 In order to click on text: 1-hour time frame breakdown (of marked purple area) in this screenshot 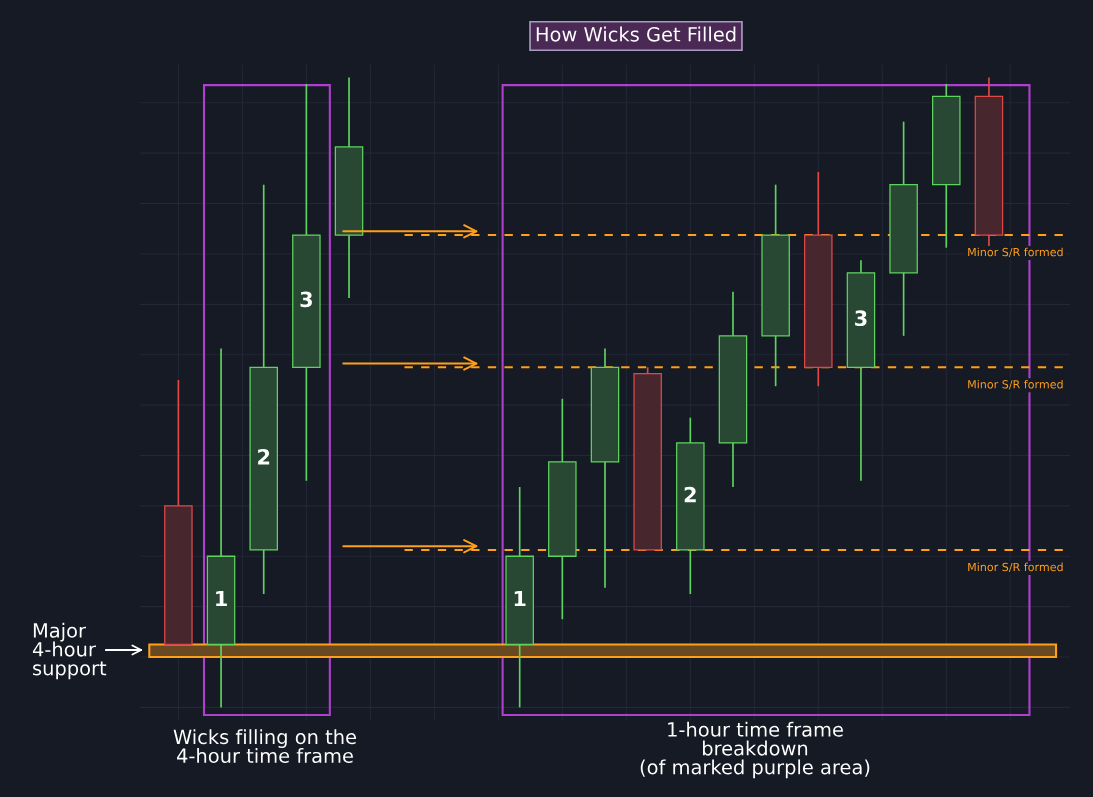, I will do `click(755, 750)`.